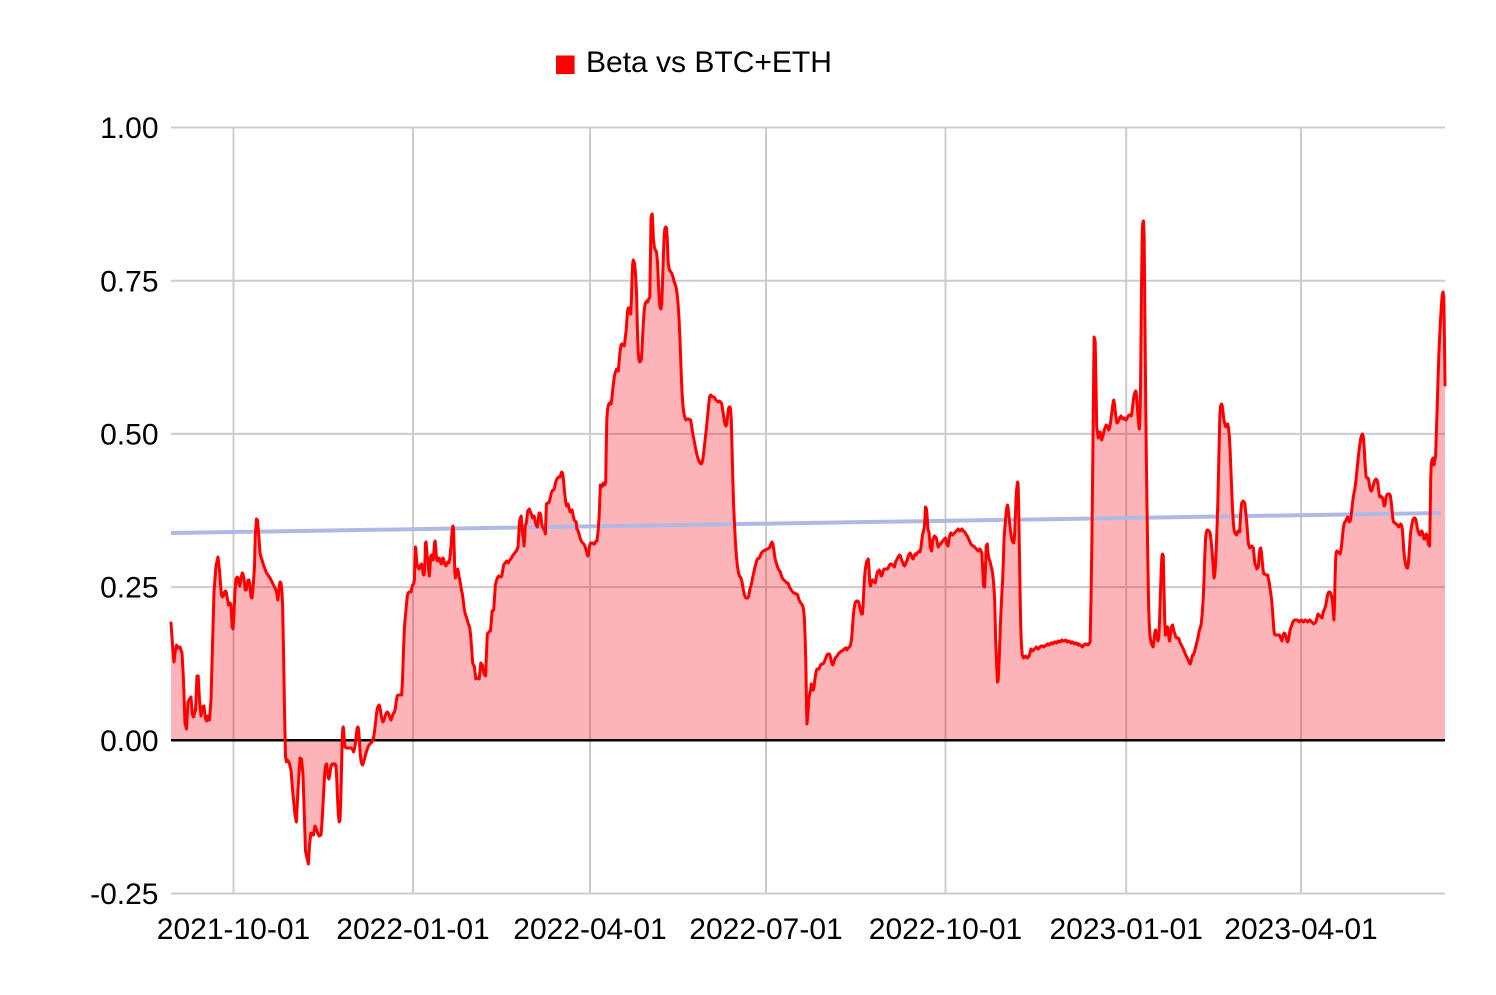 The image size is (1496, 995). I want to click on svg-text: -0.25, so click(124, 894).